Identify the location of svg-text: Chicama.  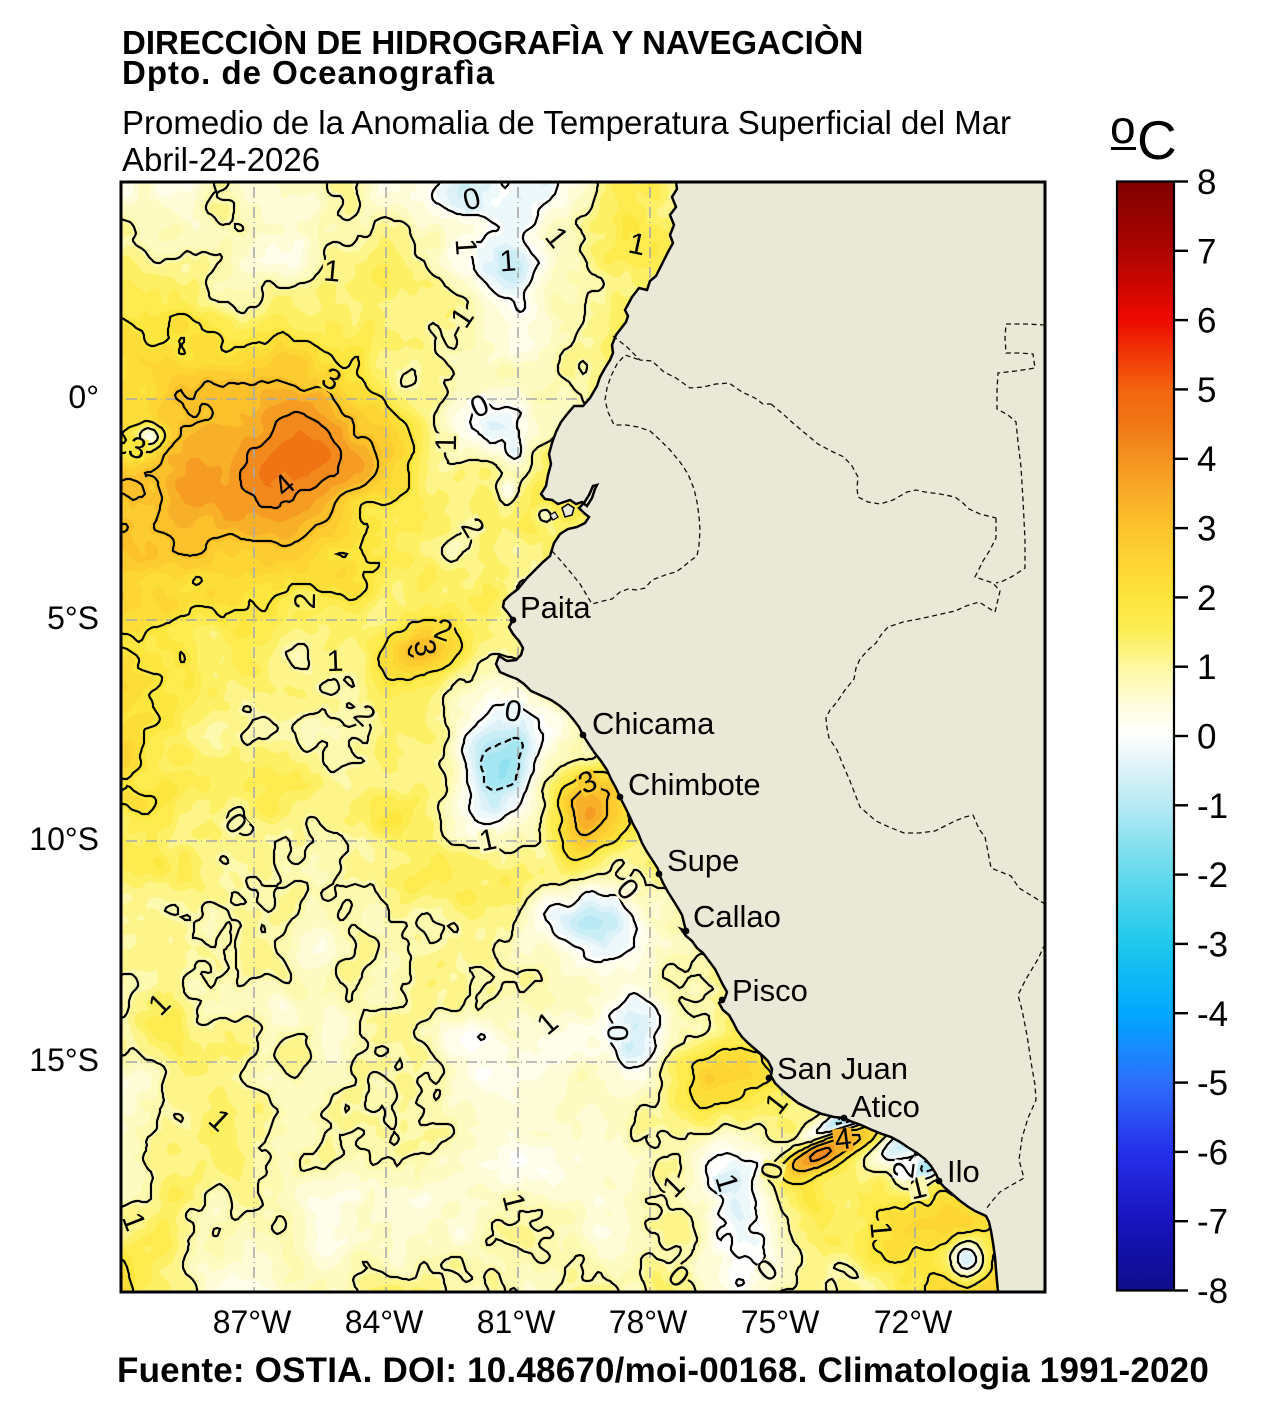
(653, 723).